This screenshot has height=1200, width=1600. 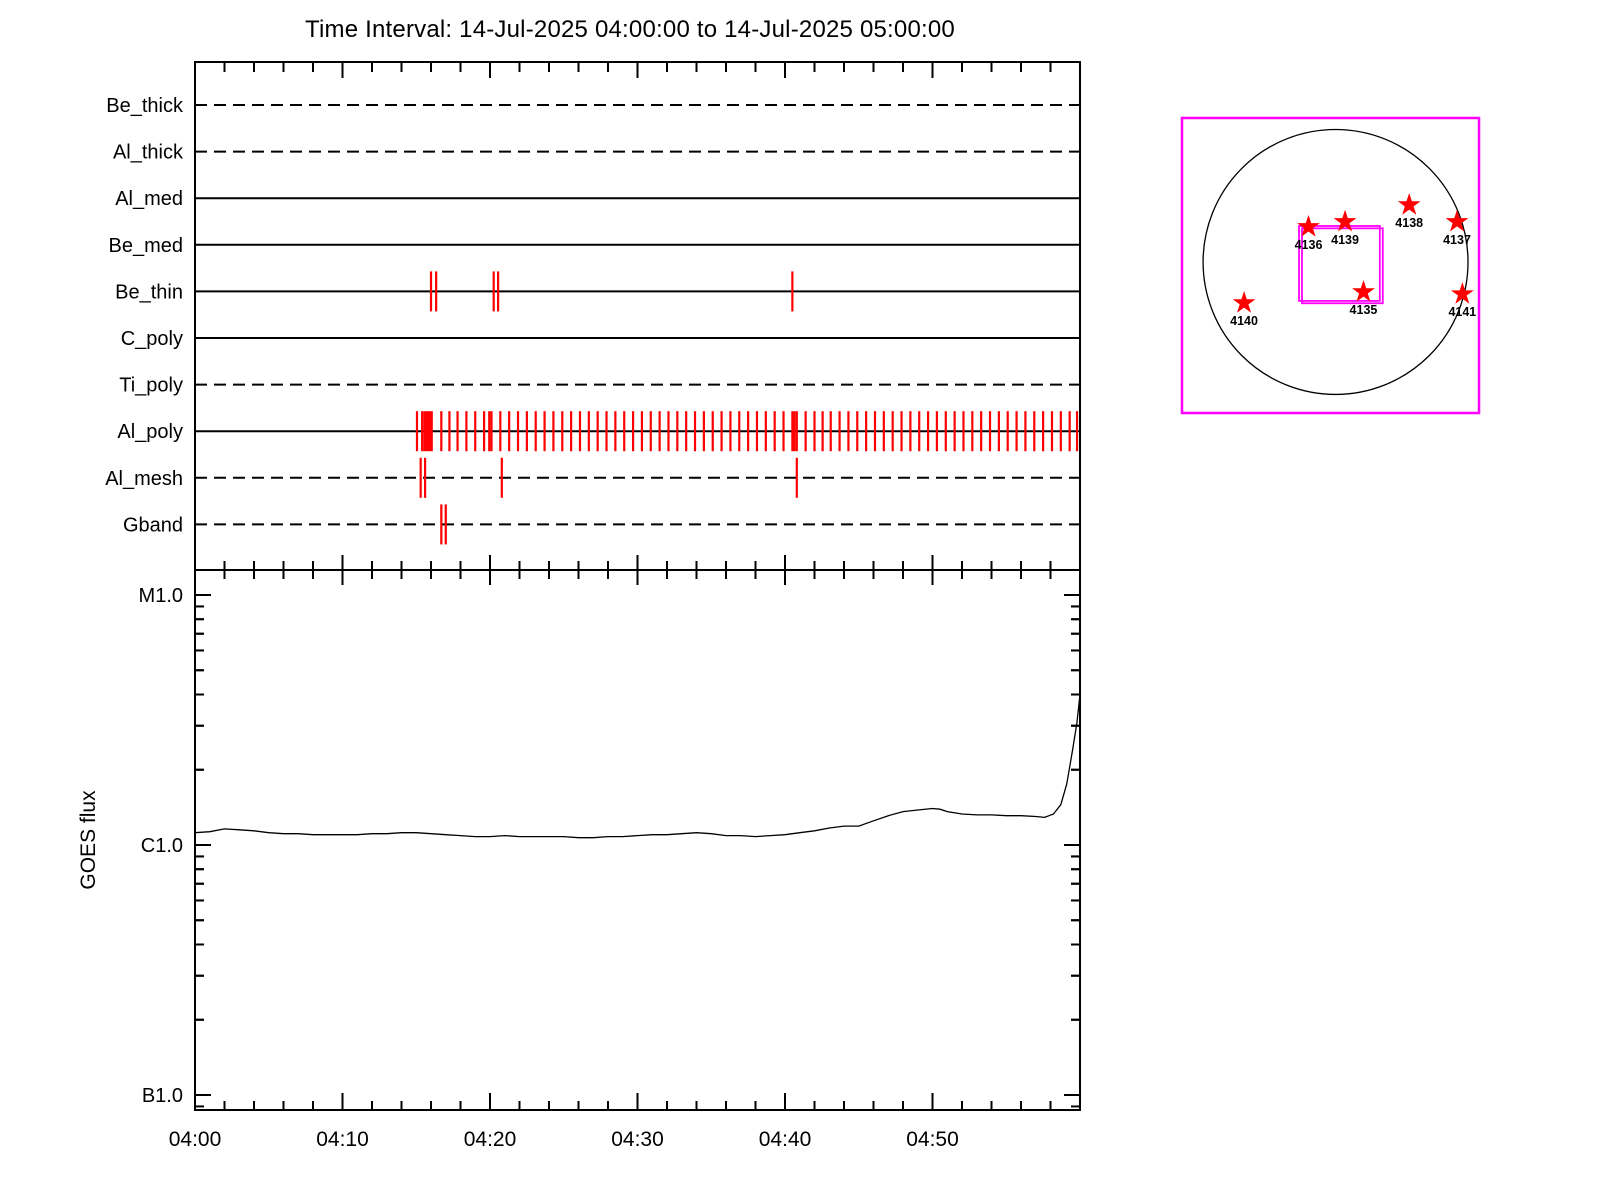 What do you see at coordinates (1364, 310) in the screenshot?
I see `active-region-label: 4135` at bounding box center [1364, 310].